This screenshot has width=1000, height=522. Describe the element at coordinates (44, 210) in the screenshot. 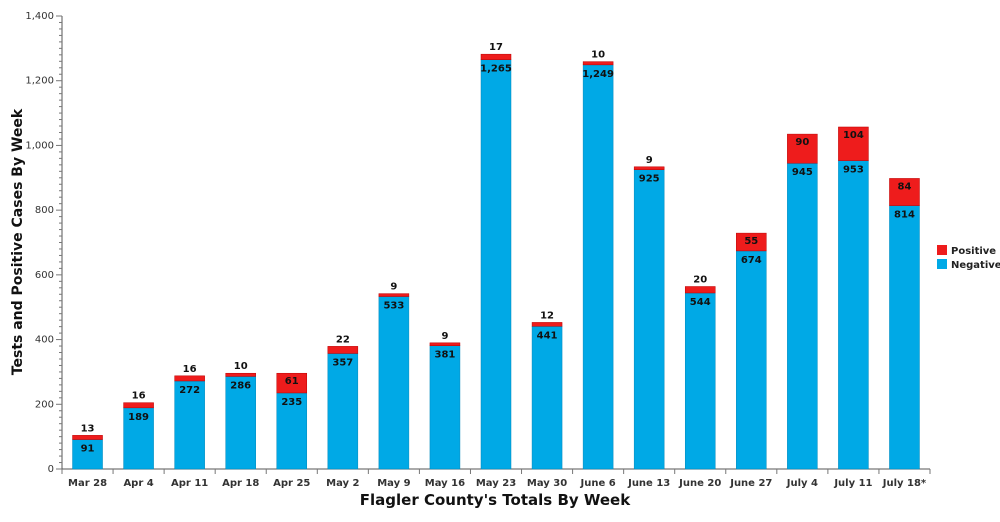

I see `y-tick-label: 800` at that location.